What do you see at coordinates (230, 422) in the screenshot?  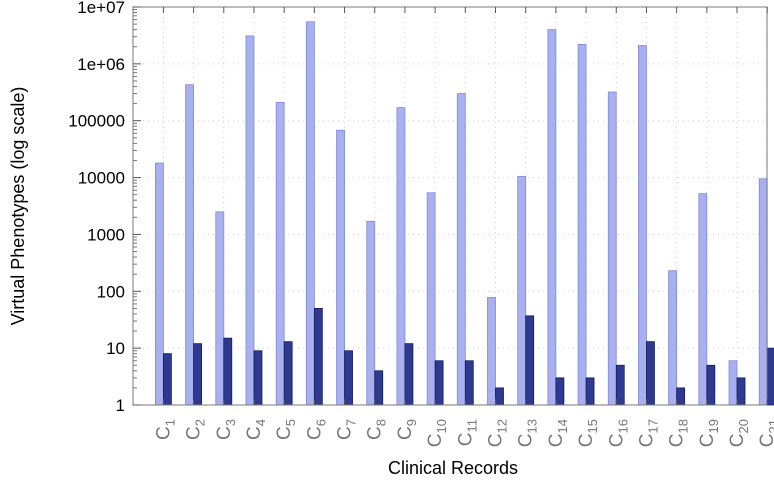 I see `x-tick-label-subscript: 3` at bounding box center [230, 422].